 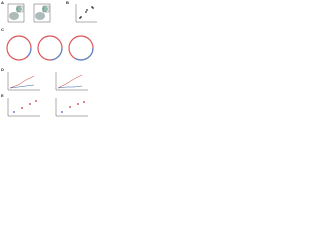 I want to click on panel-label: C, so click(x=2, y=29).